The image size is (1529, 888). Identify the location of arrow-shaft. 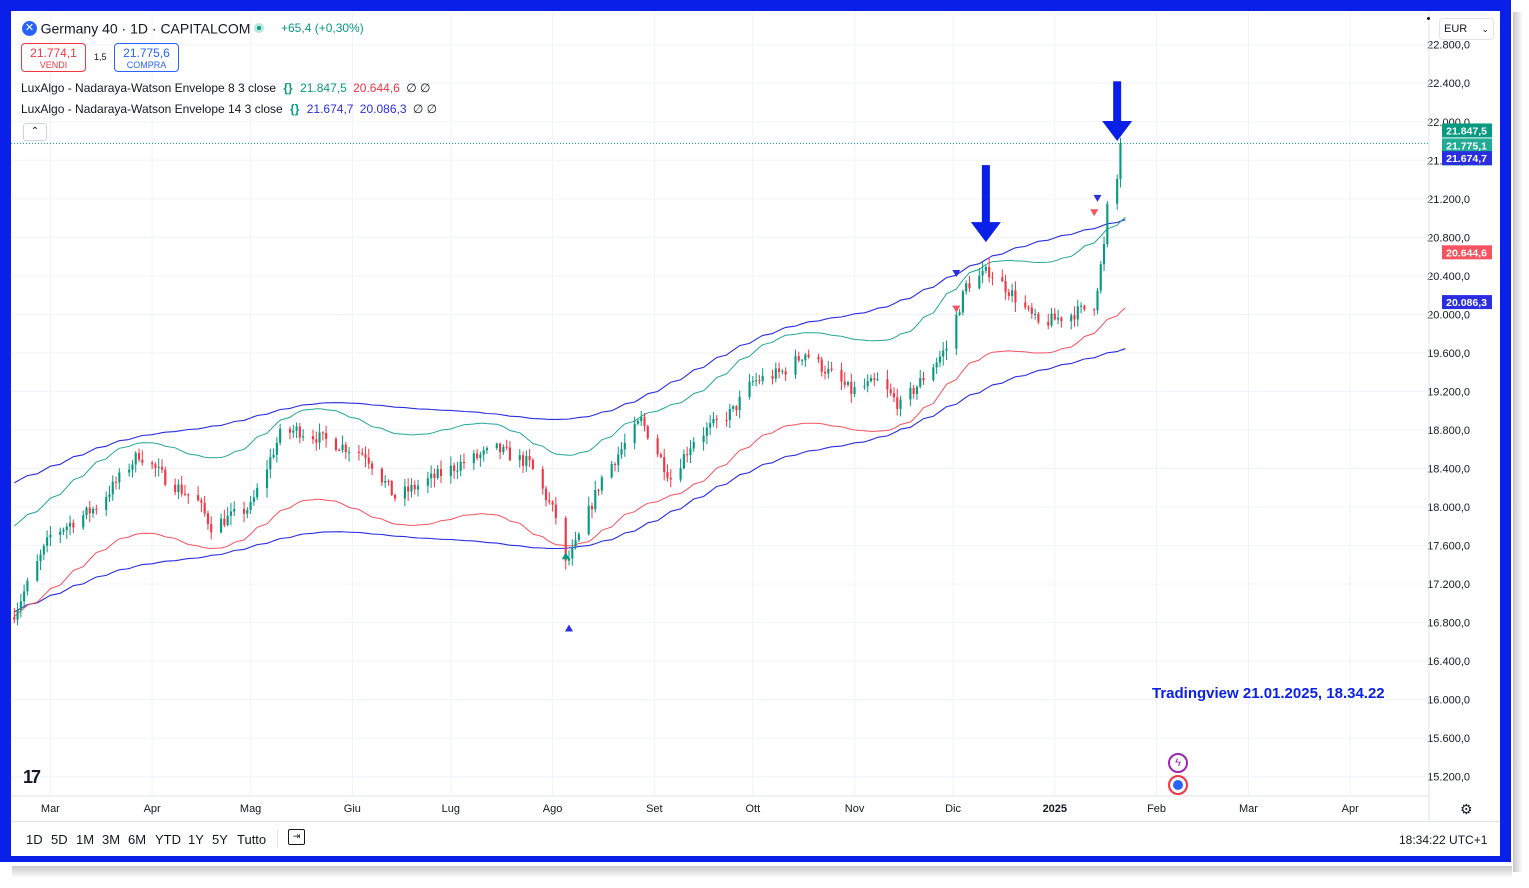
(985, 195).